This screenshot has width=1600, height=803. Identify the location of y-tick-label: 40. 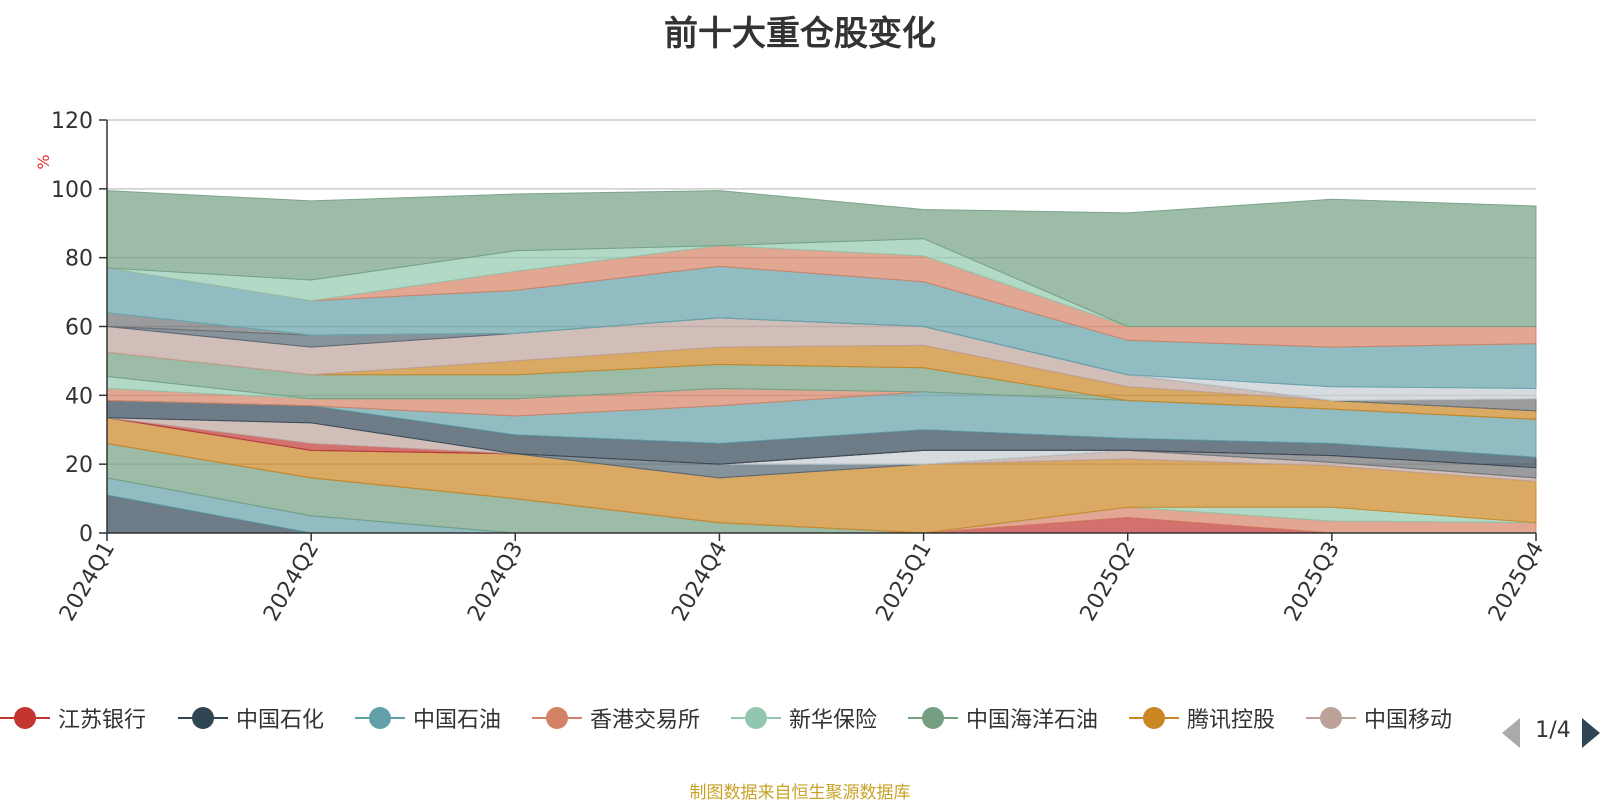
(79, 396).